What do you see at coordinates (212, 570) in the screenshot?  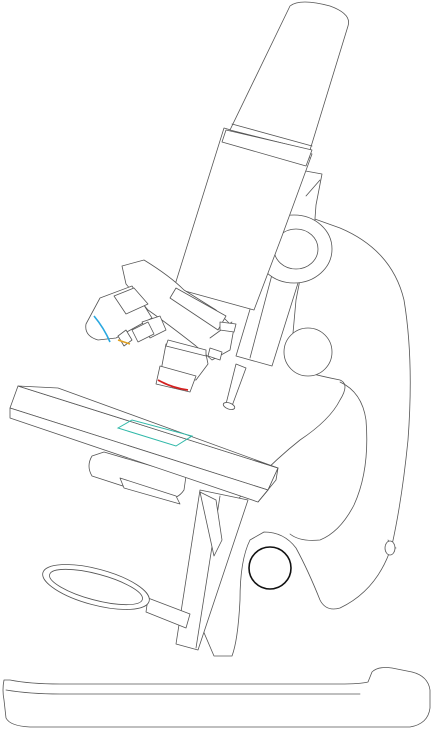 I see `pillar` at bounding box center [212, 570].